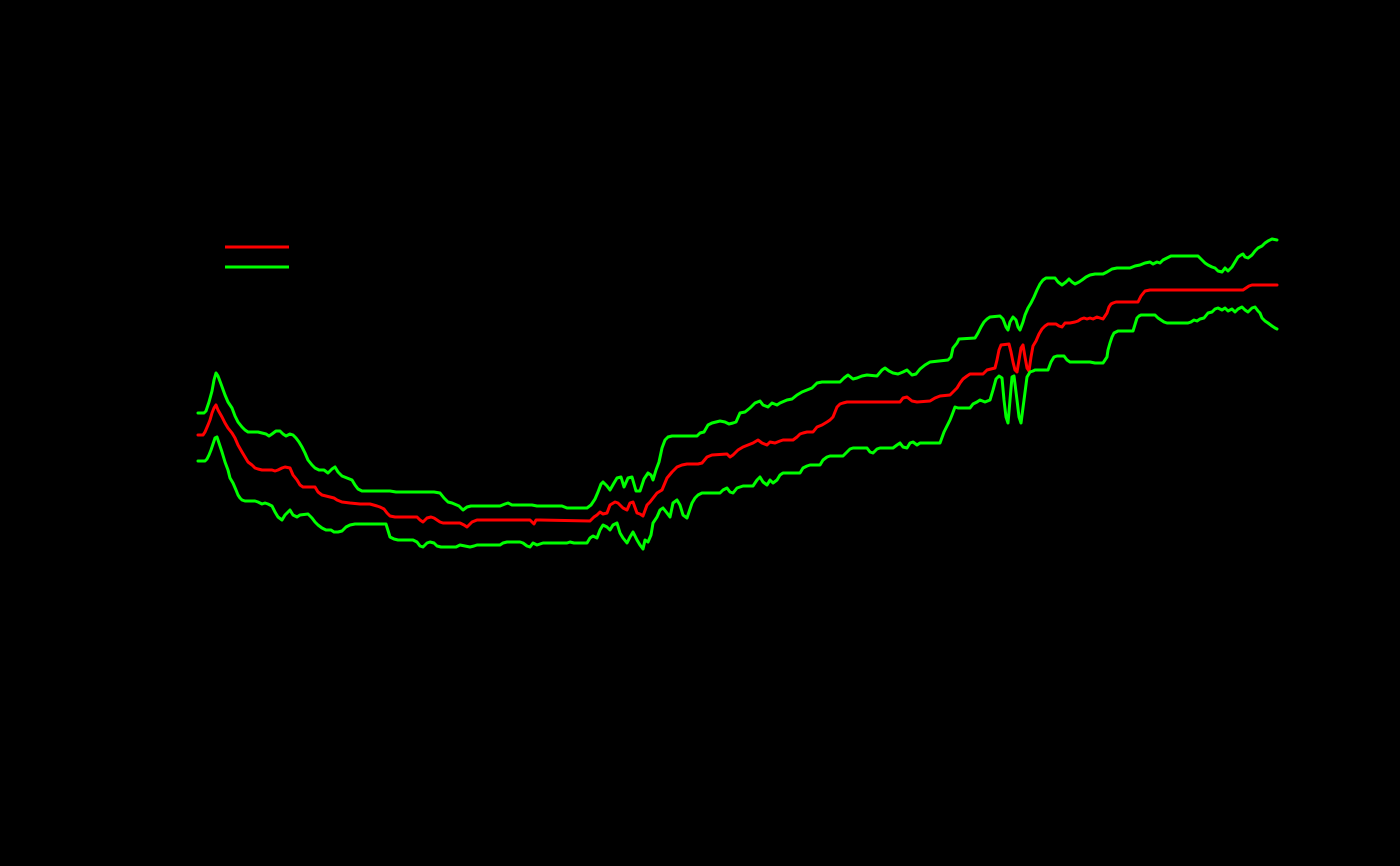 The height and width of the screenshot is (866, 1400). Describe the element at coordinates (257, 257) in the screenshot. I see `legend` at that location.